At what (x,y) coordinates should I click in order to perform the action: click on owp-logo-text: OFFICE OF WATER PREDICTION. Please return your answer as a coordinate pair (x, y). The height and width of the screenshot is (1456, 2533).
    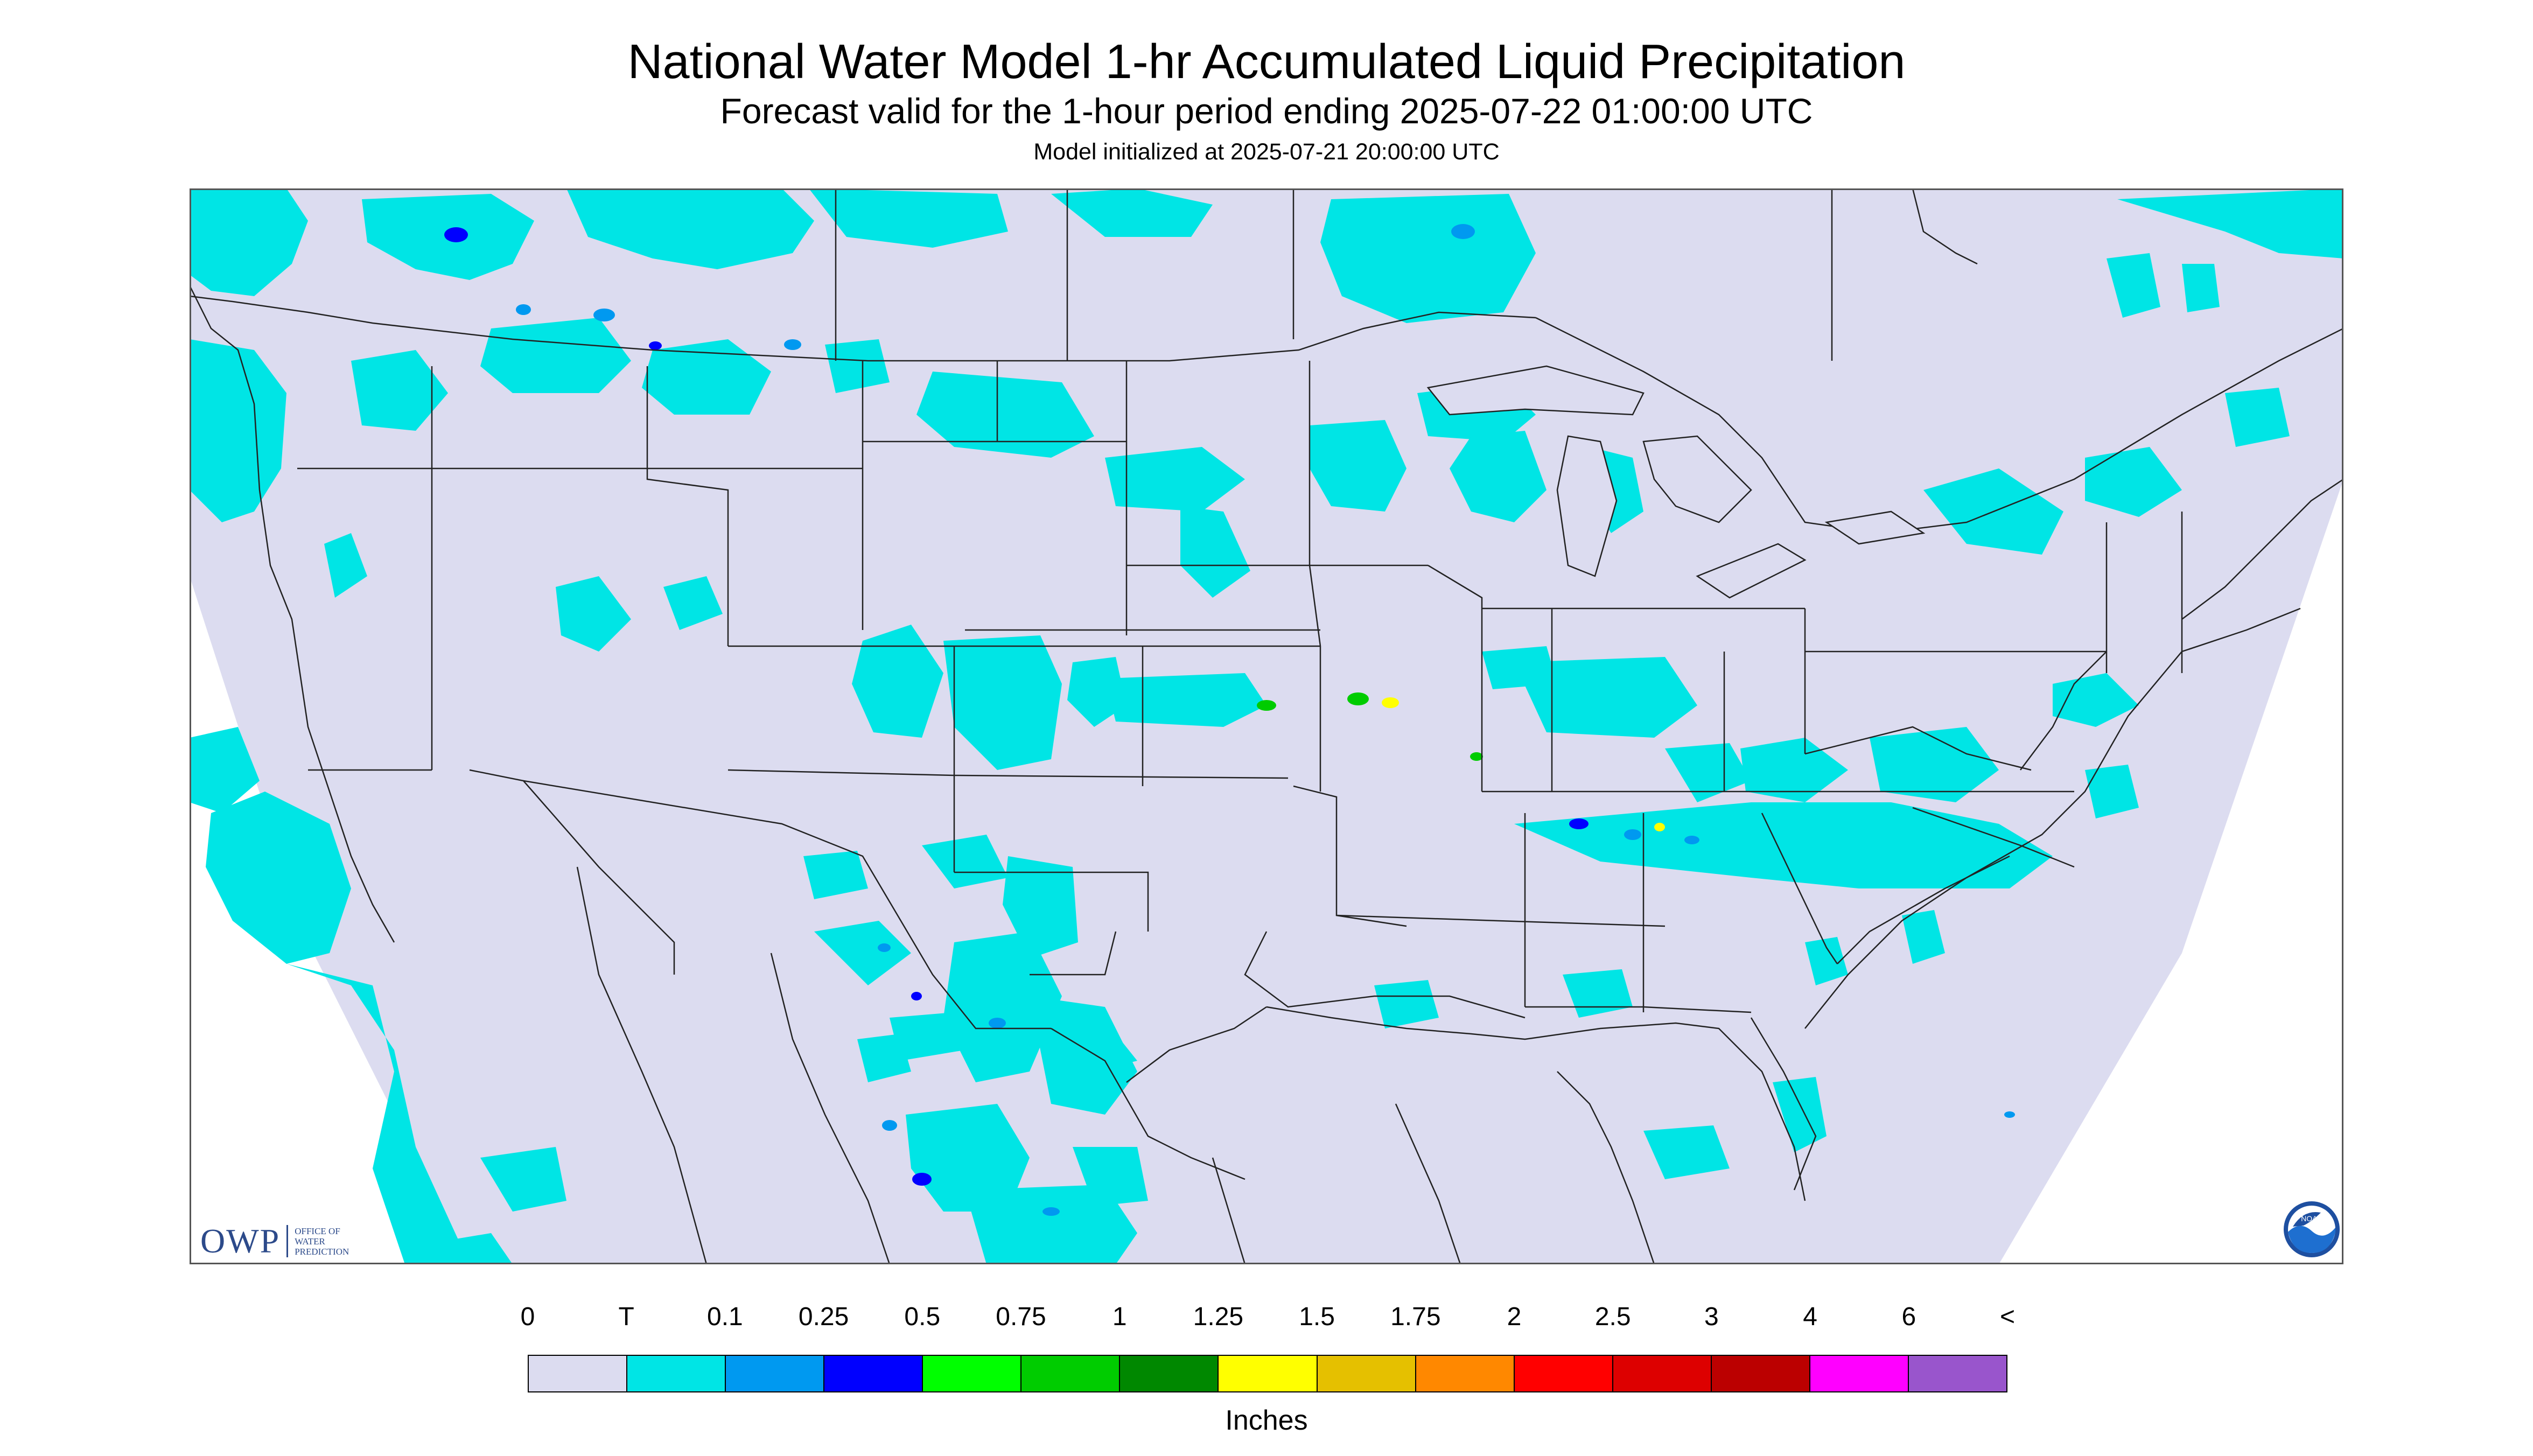
    Looking at the image, I should click on (322, 1241).